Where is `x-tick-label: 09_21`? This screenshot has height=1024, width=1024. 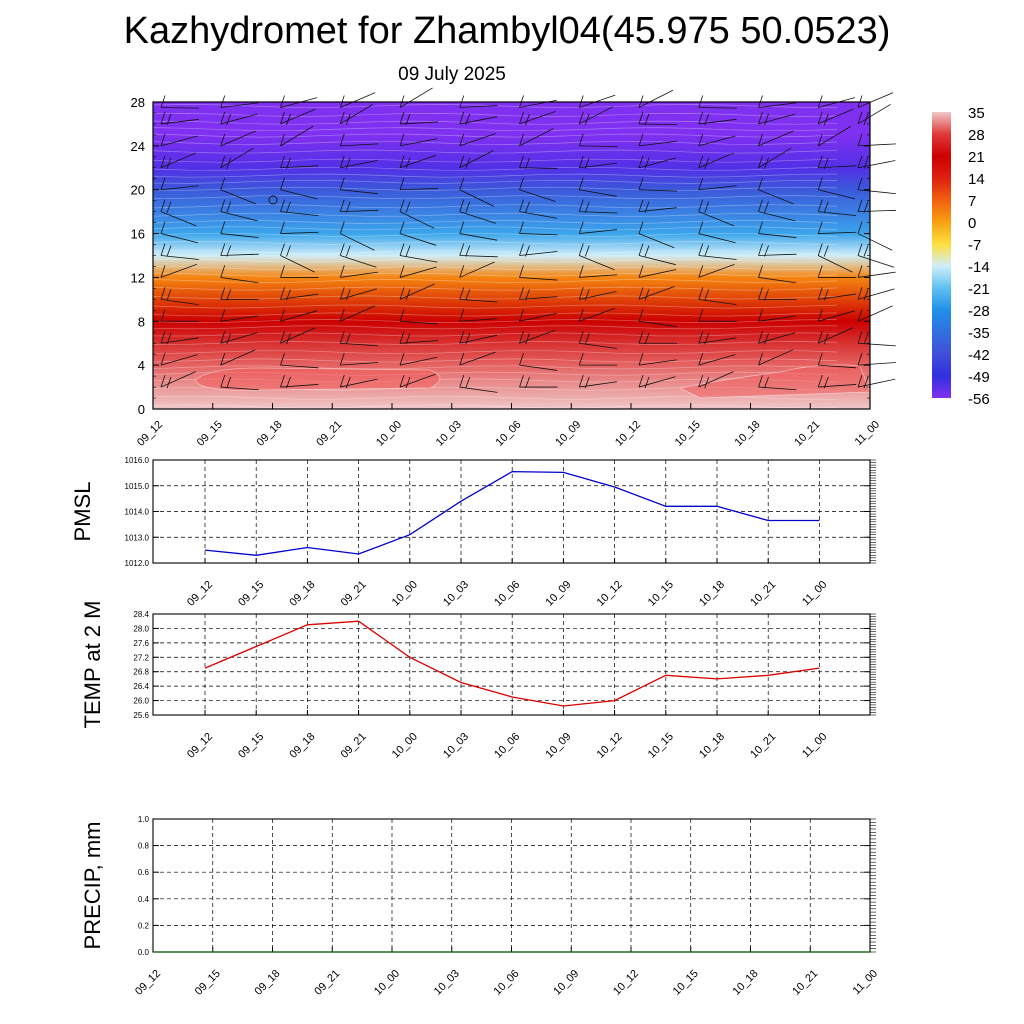 x-tick-label: 09_21 is located at coordinates (354, 594).